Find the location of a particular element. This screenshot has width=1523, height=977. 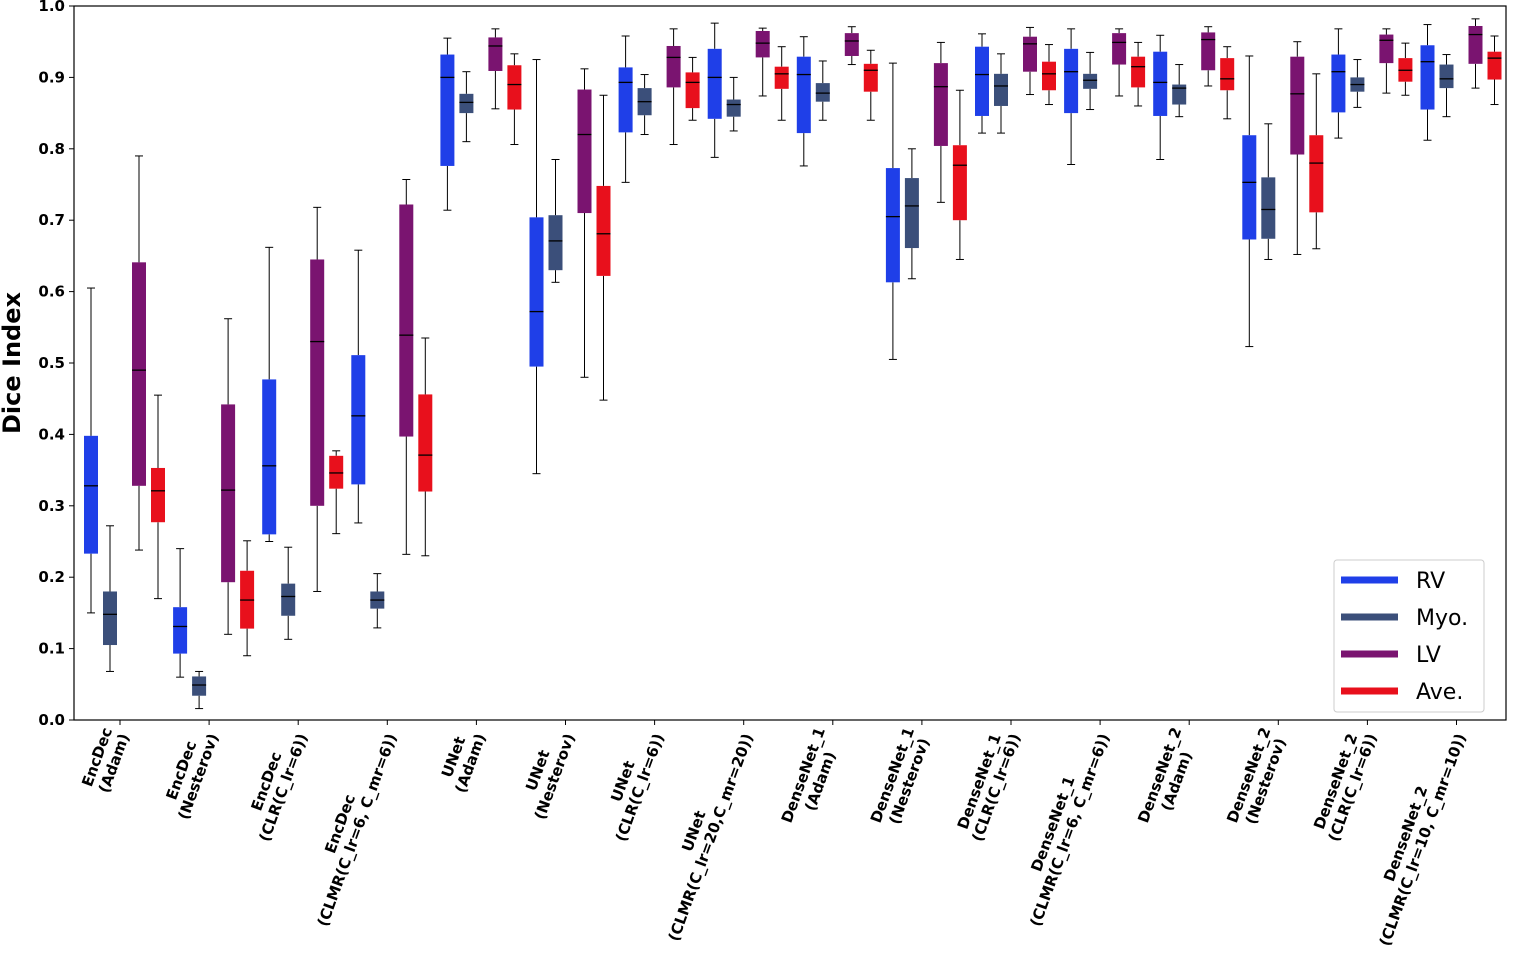

box-0-5-box is located at coordinates (536, 292).